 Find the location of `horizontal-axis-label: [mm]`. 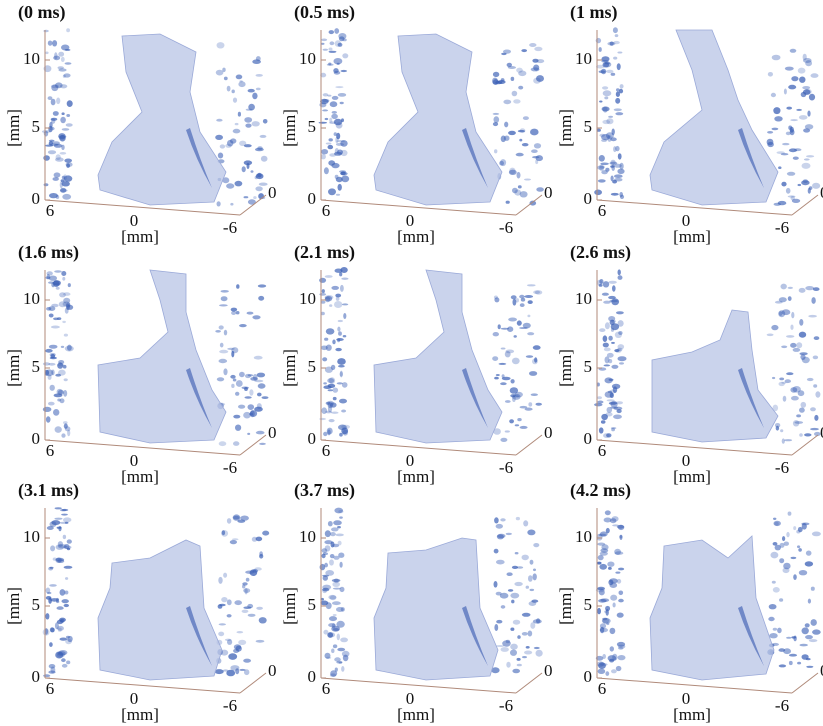

horizontal-axis-label: [mm] is located at coordinates (416, 714).